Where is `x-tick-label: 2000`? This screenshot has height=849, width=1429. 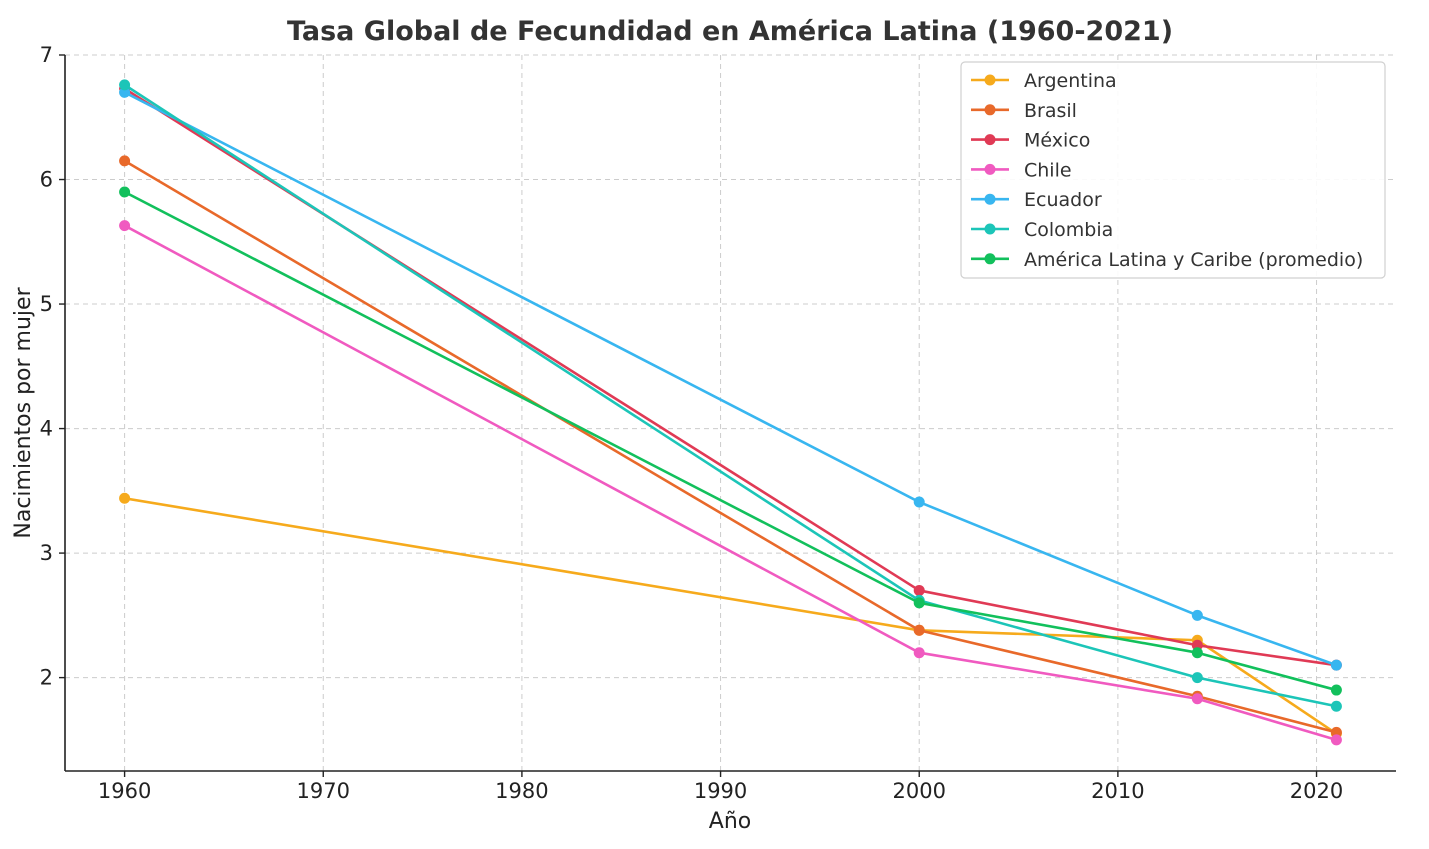 x-tick-label: 2000 is located at coordinates (918, 791).